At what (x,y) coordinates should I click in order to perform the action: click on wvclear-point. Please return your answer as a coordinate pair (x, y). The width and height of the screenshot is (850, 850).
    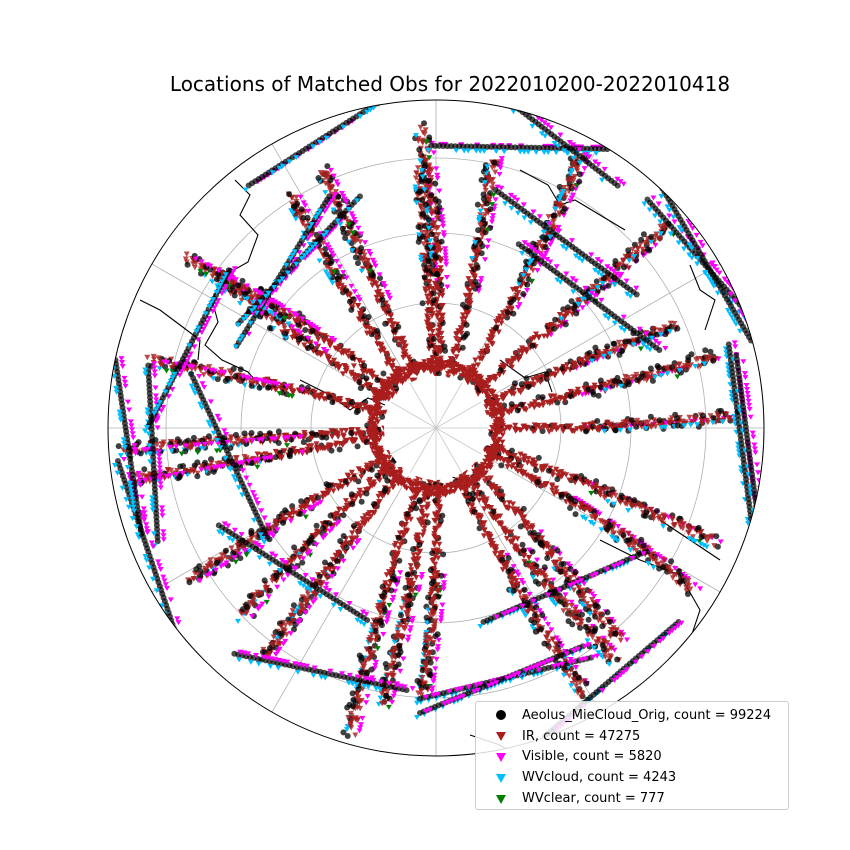
    Looking at the image, I should click on (166, 371).